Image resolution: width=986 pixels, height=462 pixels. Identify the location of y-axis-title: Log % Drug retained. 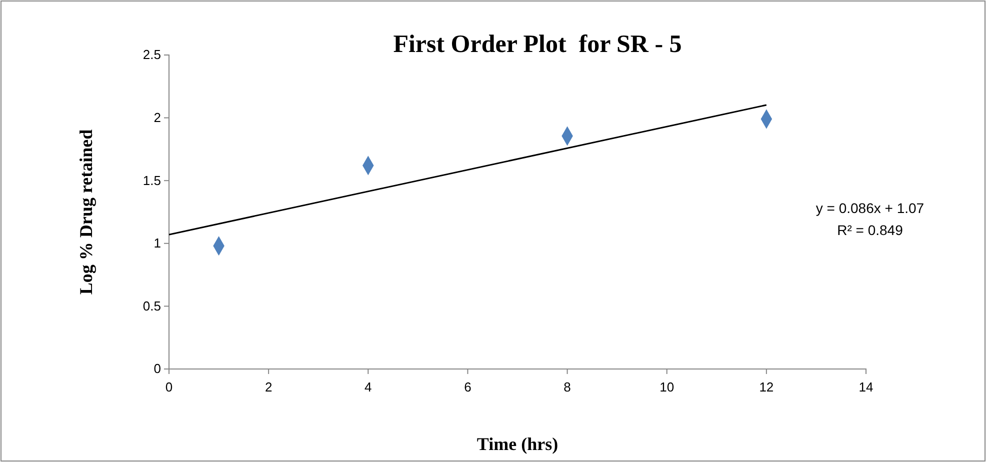
(86, 212).